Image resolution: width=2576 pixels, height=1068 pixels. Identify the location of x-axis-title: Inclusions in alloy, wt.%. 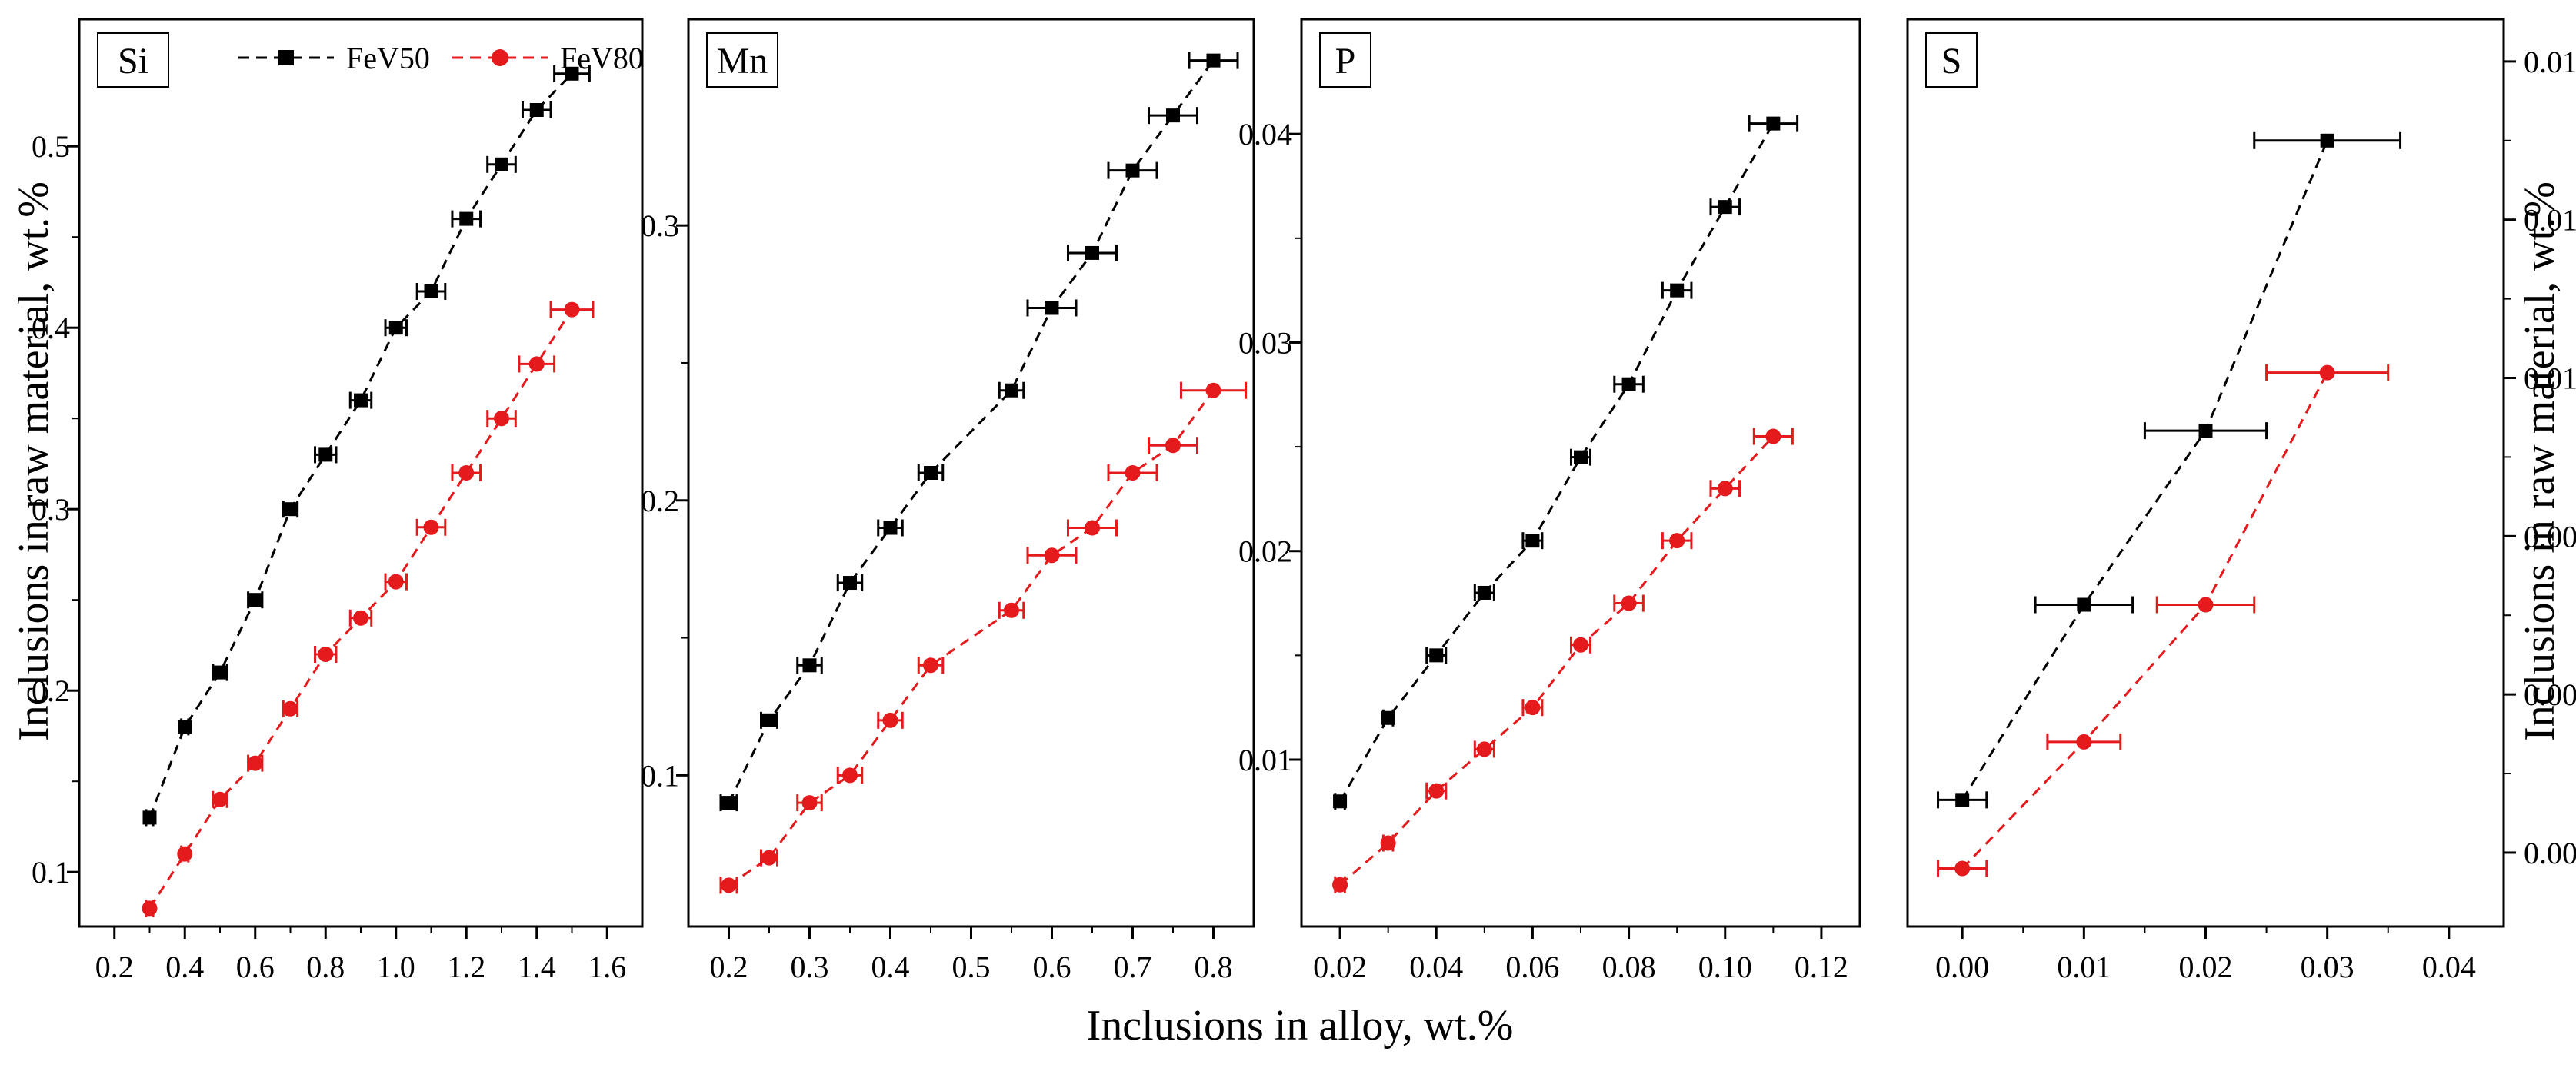
(1300, 1026).